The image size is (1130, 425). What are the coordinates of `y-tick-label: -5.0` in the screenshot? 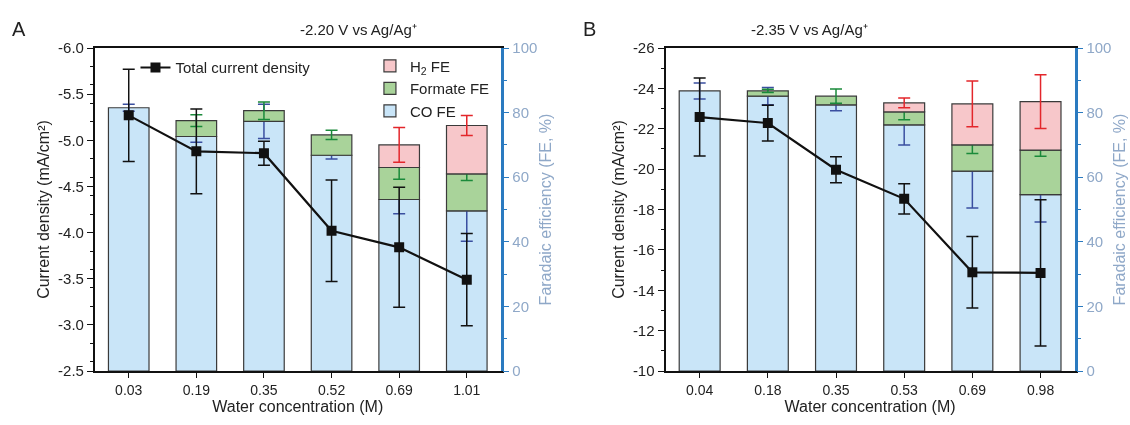 It's located at (71, 140).